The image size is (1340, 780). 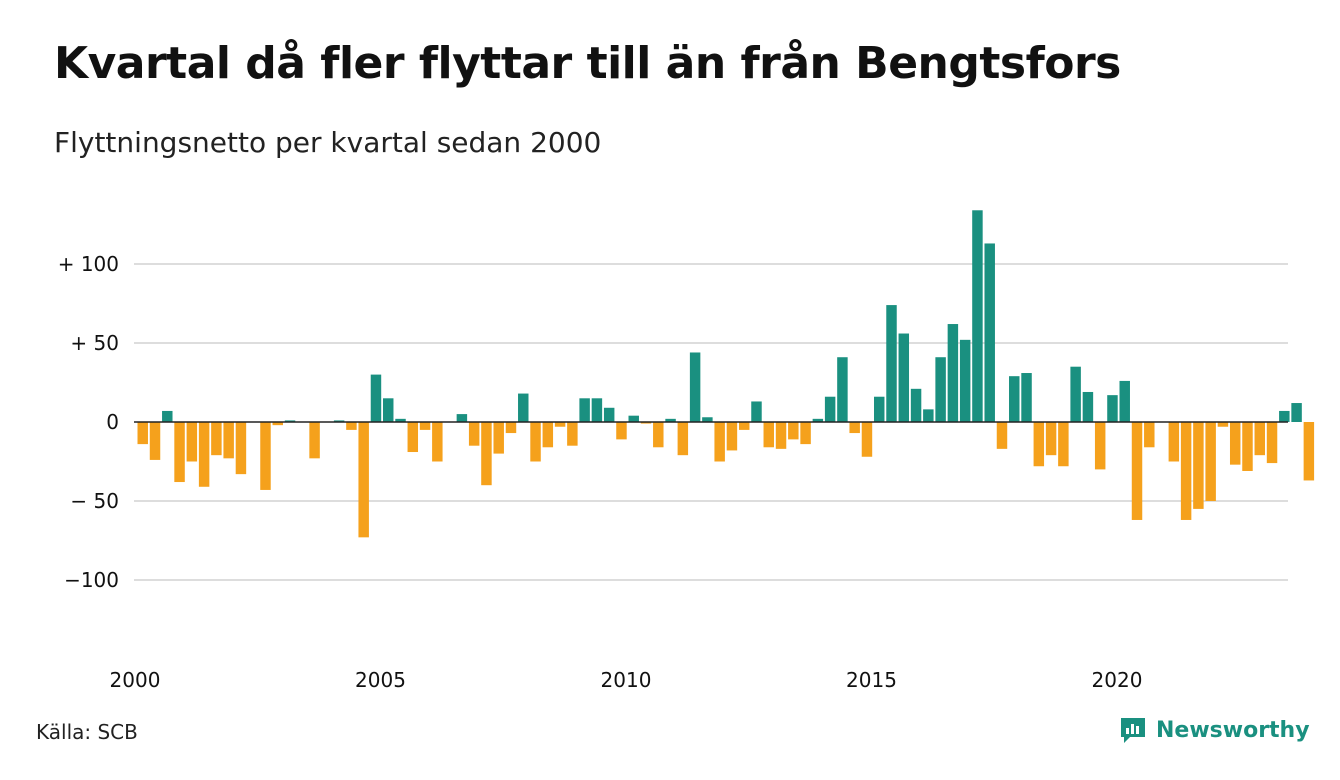 What do you see at coordinates (88, 422) in the screenshot?
I see `y-axis-ticks: + 100 + 50 0 − 50 −100` at bounding box center [88, 422].